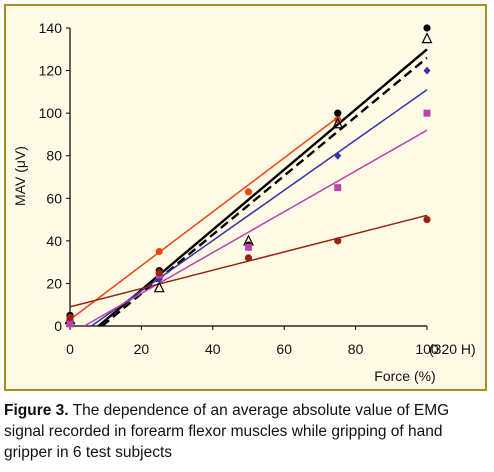  What do you see at coordinates (51, 71) in the screenshot?
I see `y-tick-label: 120` at bounding box center [51, 71].